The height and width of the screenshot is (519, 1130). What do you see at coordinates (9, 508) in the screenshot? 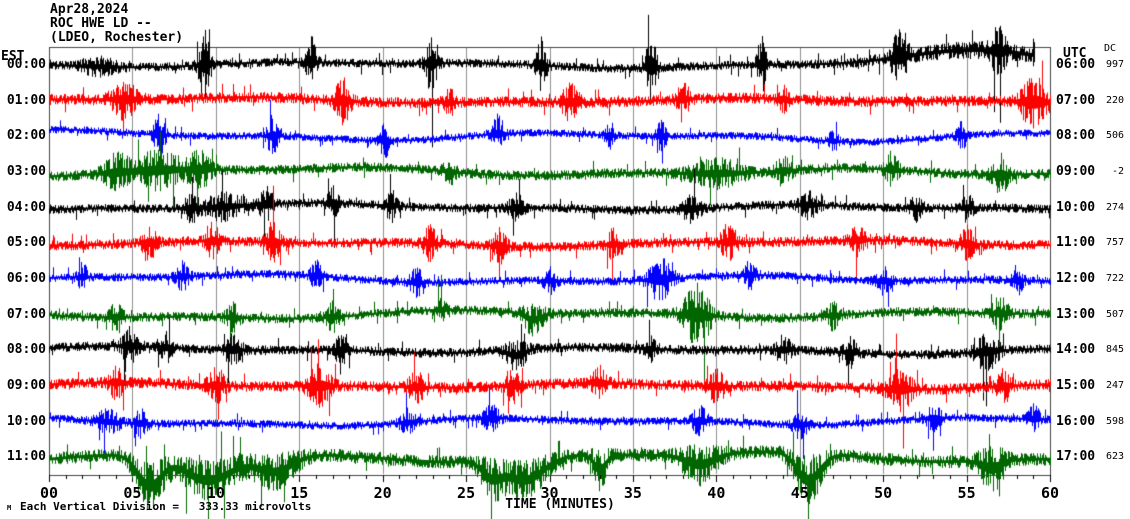
I see `corner-mark: M` at bounding box center [9, 508].